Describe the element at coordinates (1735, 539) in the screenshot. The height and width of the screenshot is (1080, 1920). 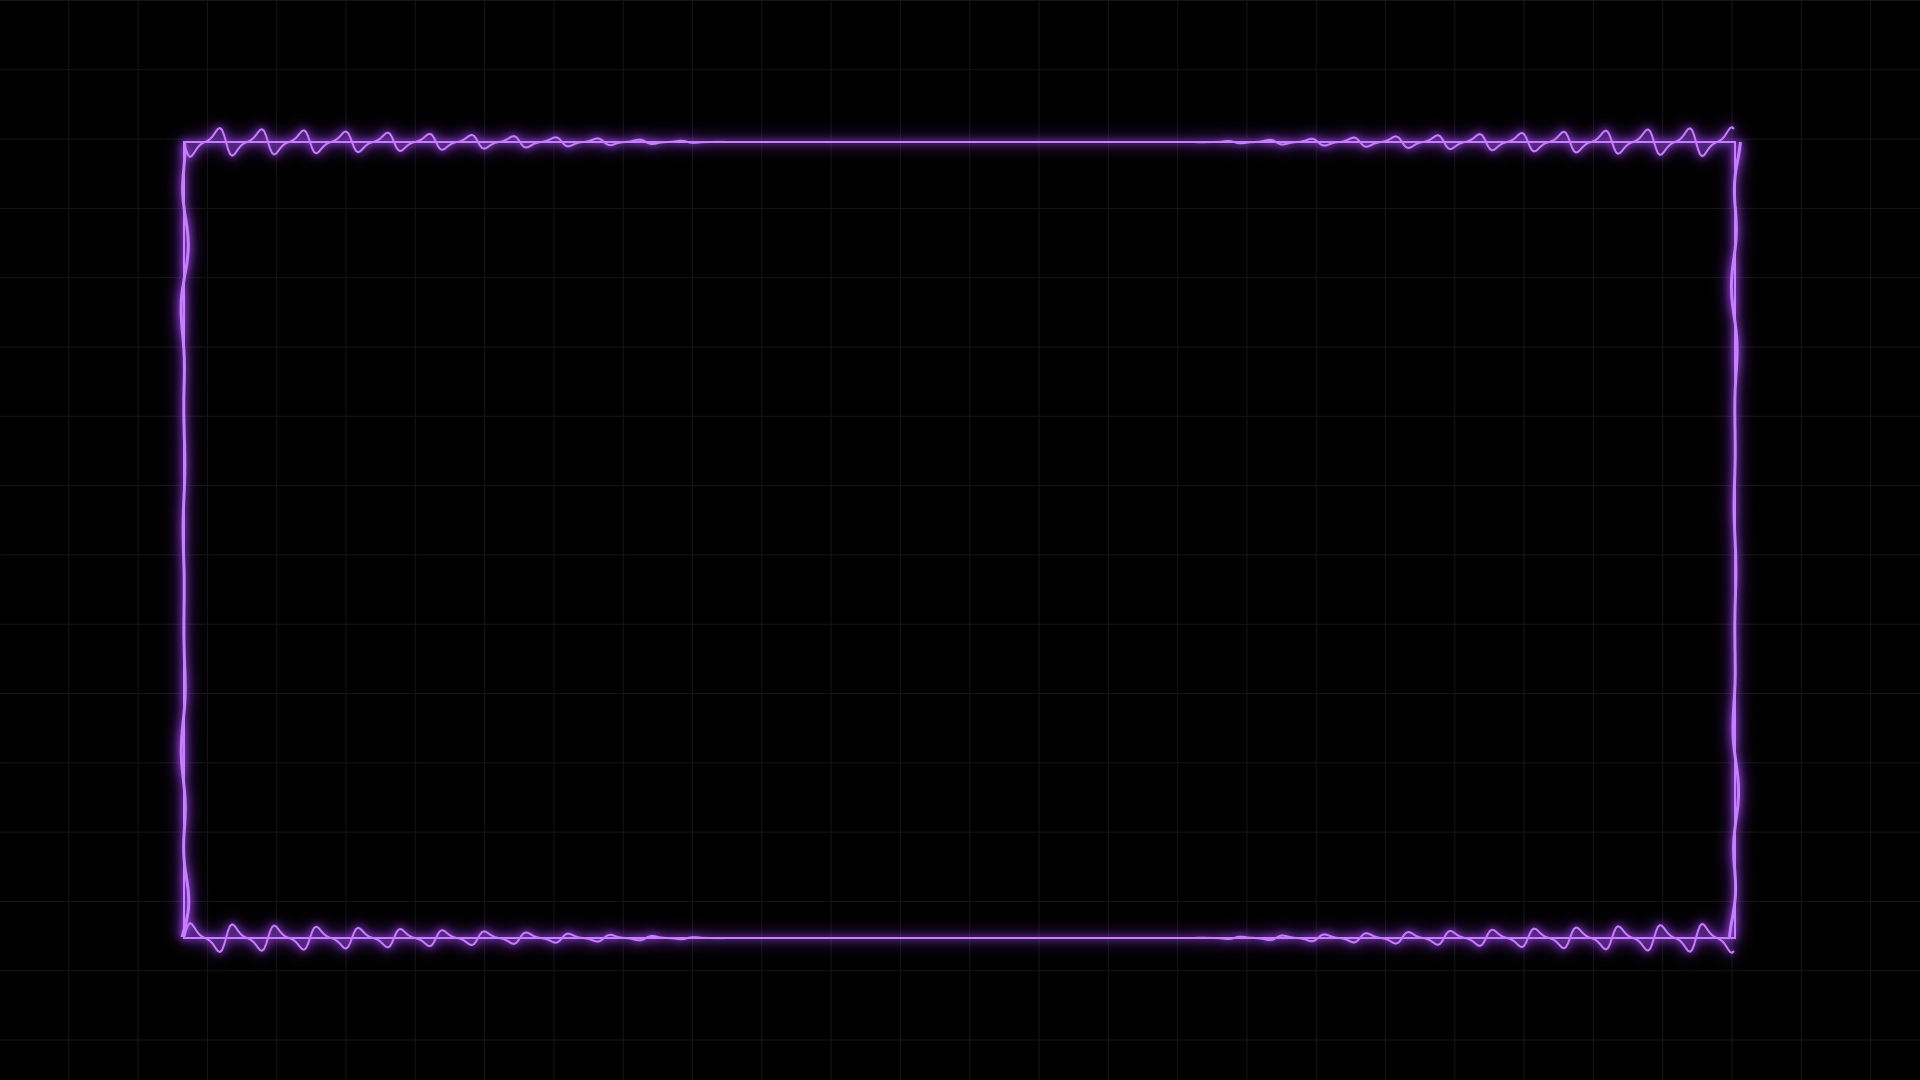
I see `right-wave` at that location.